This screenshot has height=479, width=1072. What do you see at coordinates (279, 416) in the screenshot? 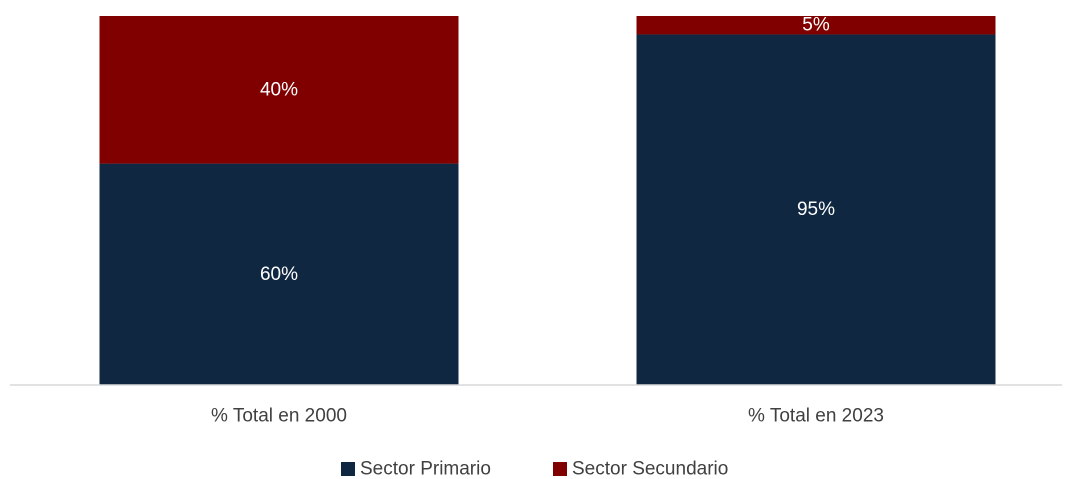
I see `x-tick-label-1: % Total en 2000` at bounding box center [279, 416].